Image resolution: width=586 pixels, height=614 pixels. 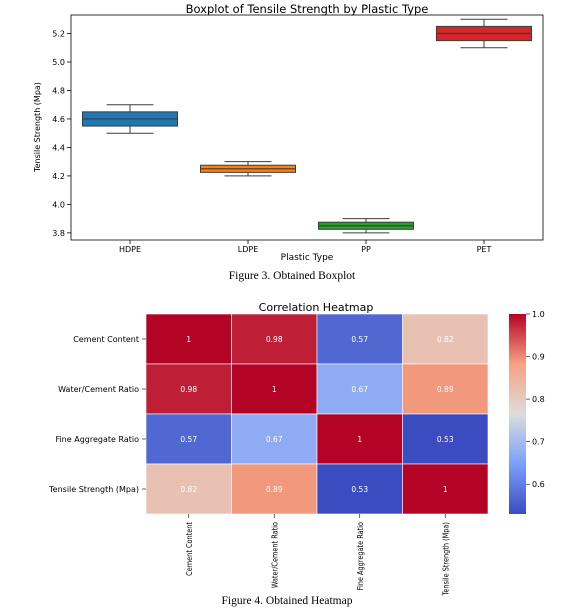 What do you see at coordinates (106, 339) in the screenshot?
I see `heatmap-row-label: Cement Content` at bounding box center [106, 339].